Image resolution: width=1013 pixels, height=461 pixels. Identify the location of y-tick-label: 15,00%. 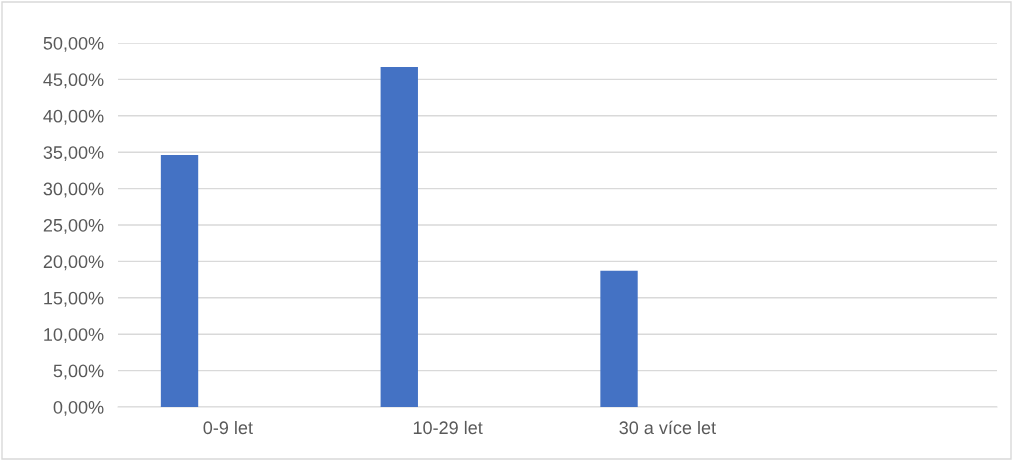
(74, 299).